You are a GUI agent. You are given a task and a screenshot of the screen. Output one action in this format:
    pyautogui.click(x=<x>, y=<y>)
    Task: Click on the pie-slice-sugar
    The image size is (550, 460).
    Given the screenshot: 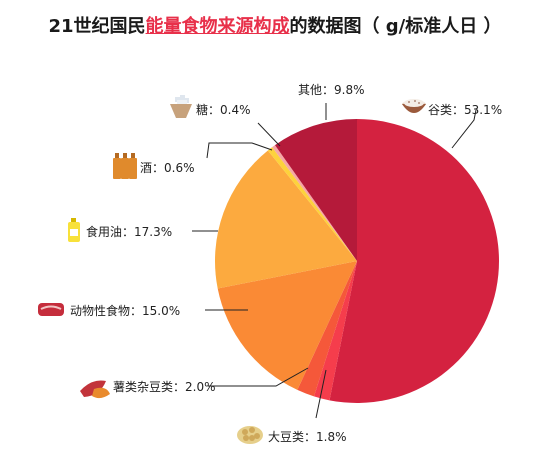 What is the action you would take?
    pyautogui.click(x=314, y=203)
    